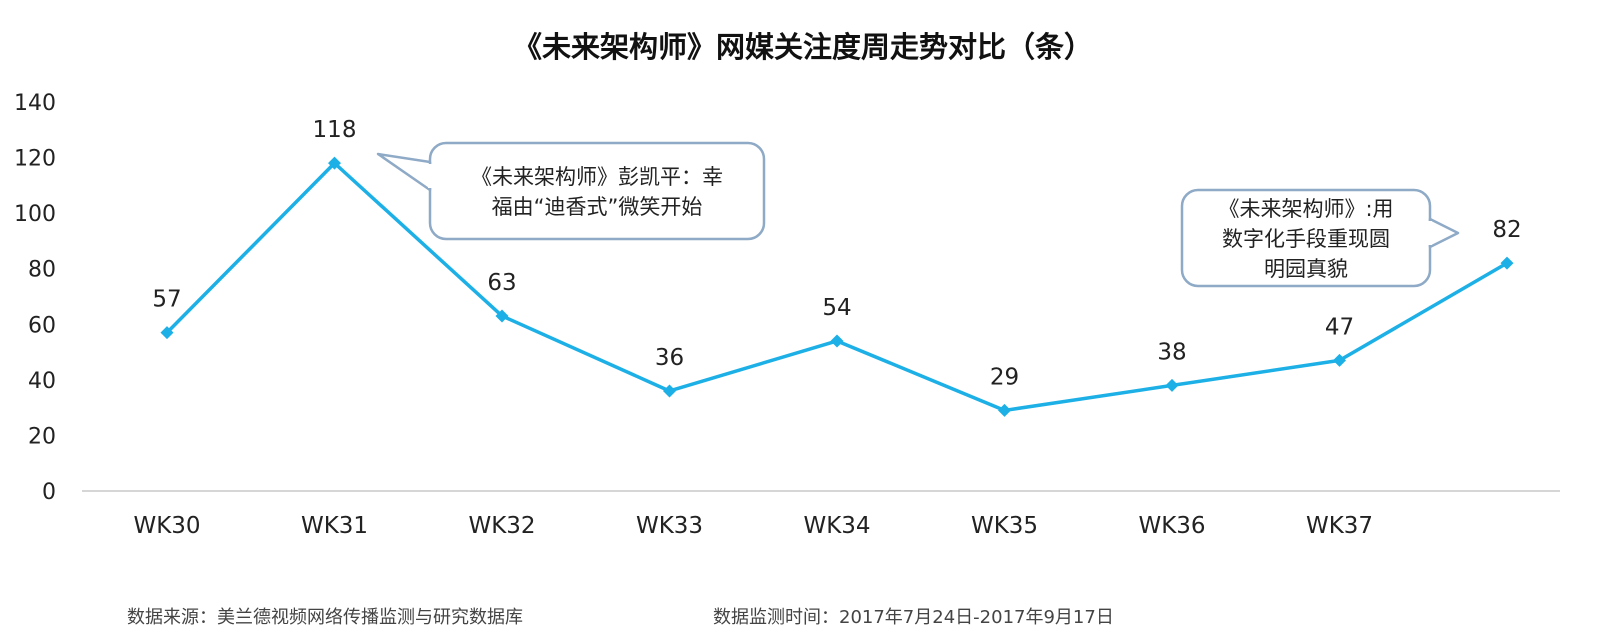  Describe the element at coordinates (1171, 352) in the screenshot. I see `data-label: 38` at that location.